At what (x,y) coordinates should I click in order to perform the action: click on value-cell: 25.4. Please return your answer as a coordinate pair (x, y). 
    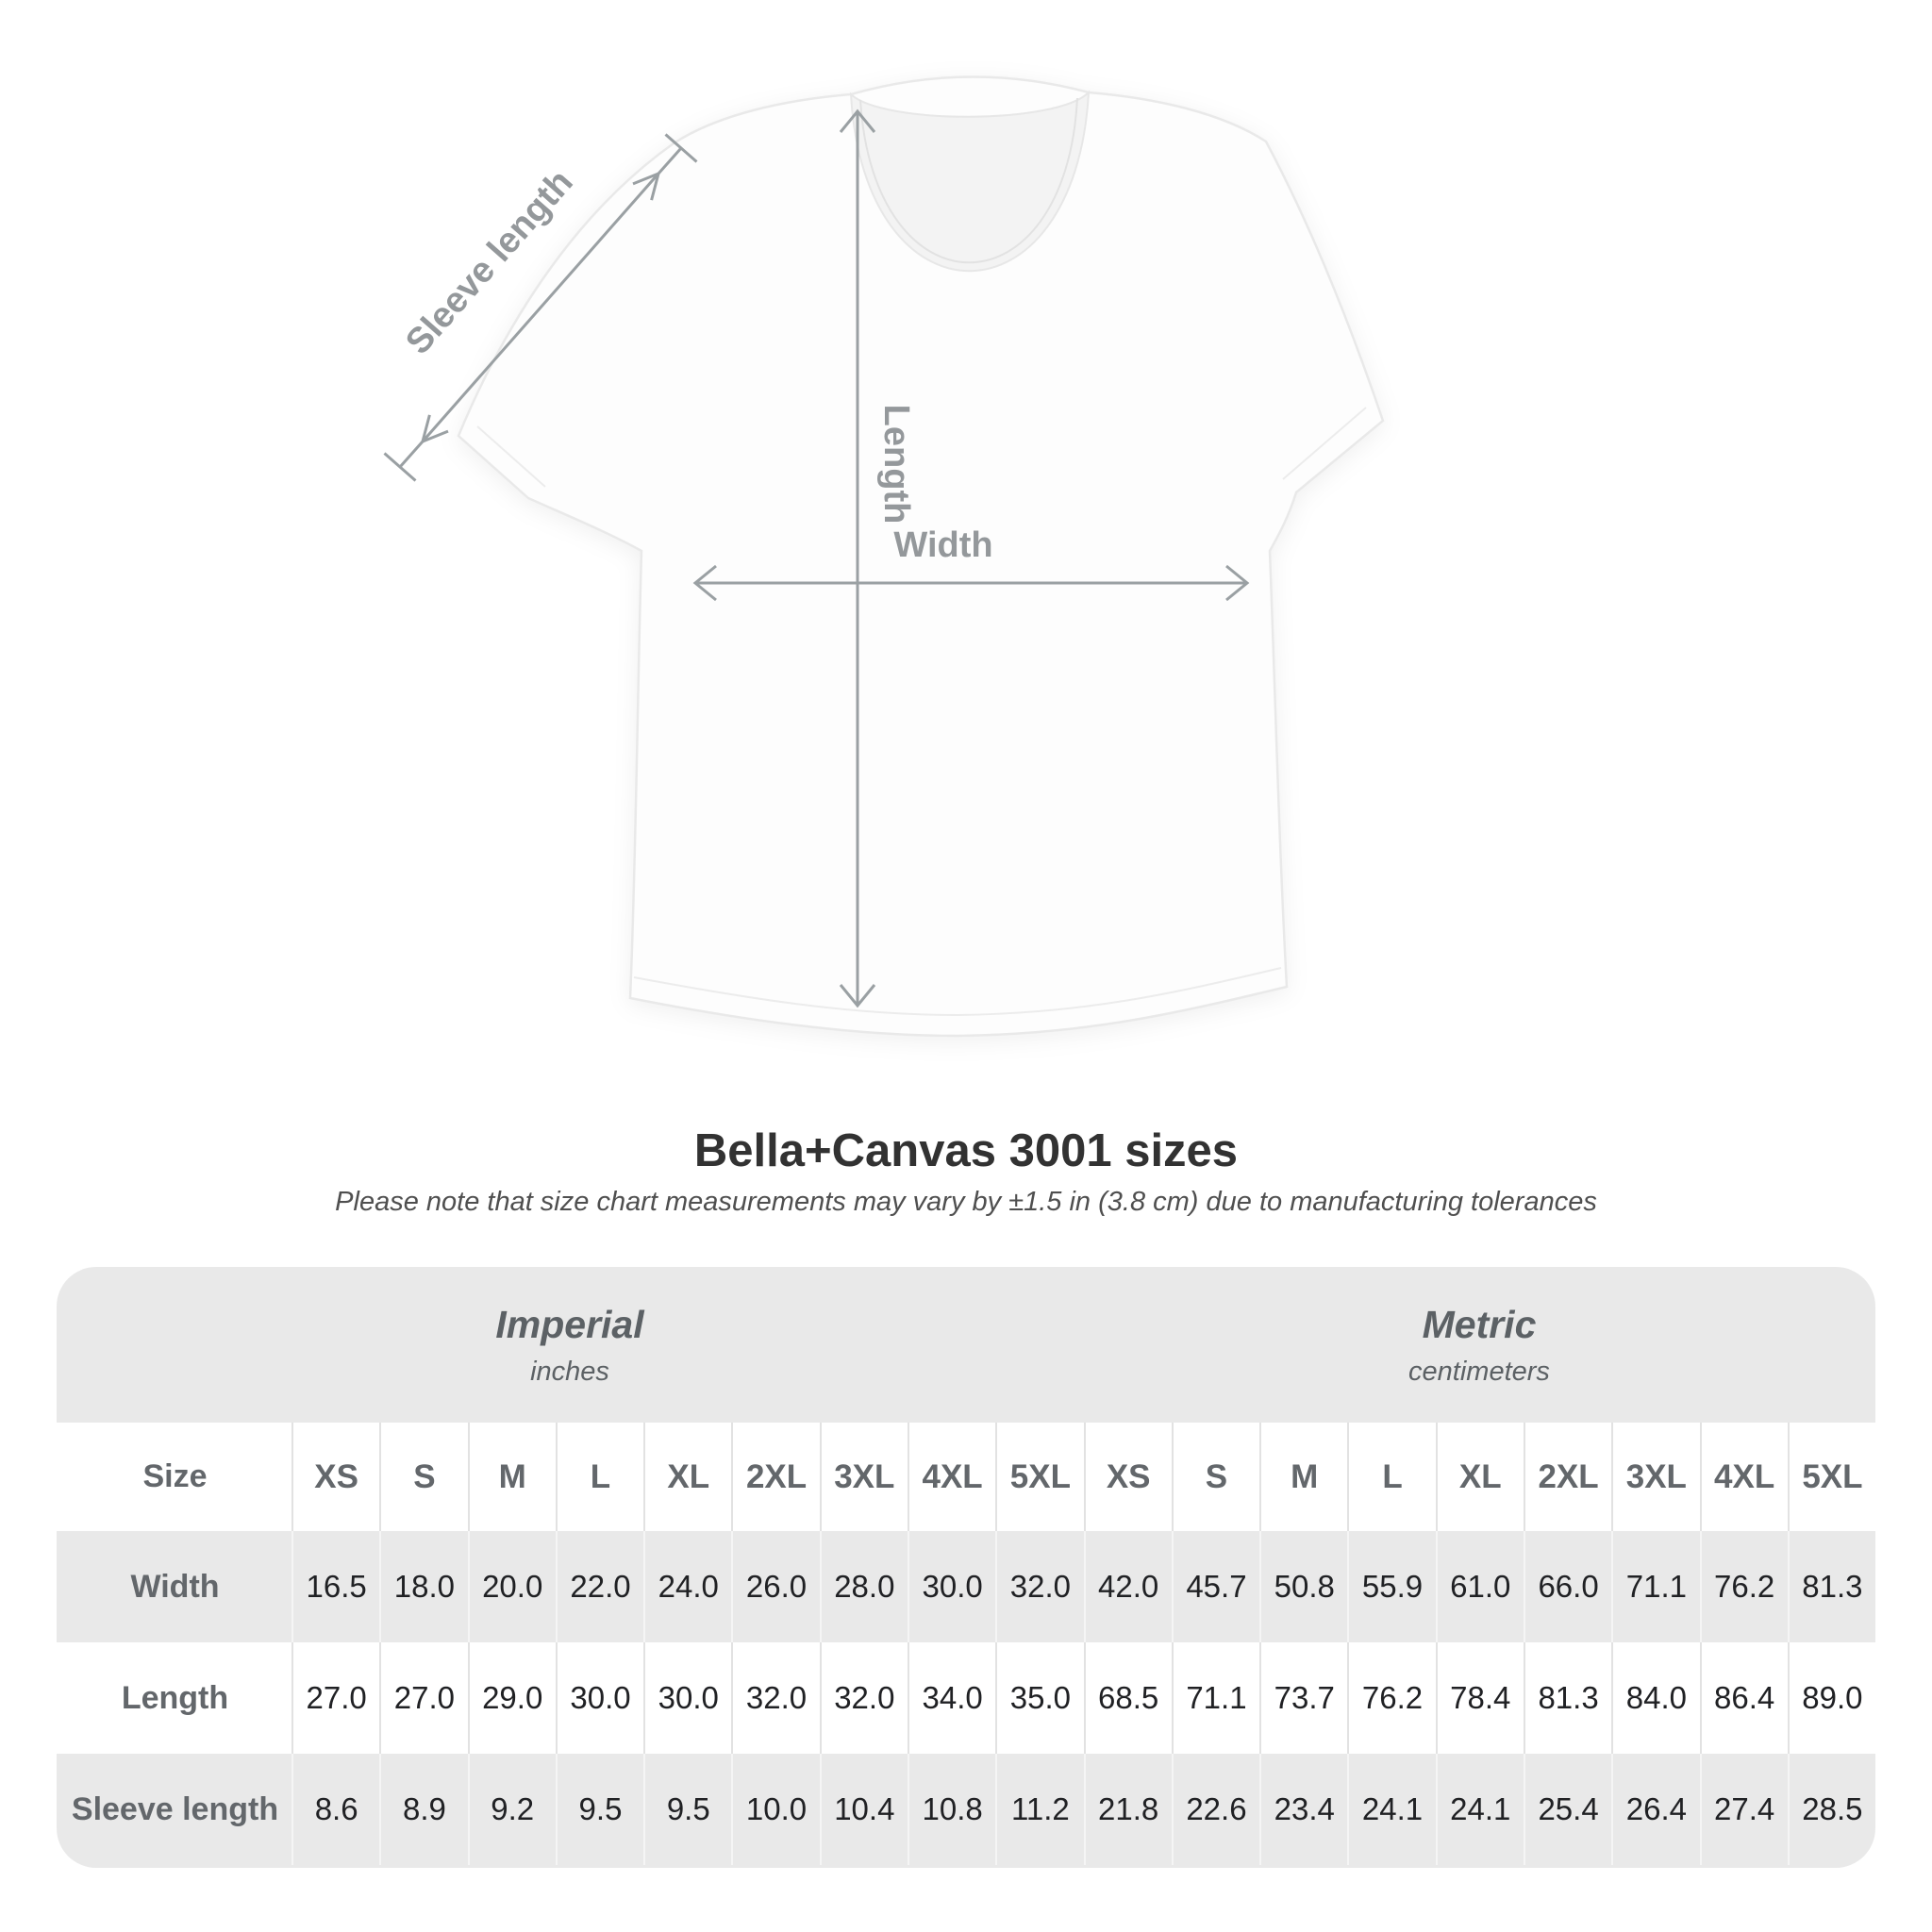
    Looking at the image, I should click on (1567, 1809).